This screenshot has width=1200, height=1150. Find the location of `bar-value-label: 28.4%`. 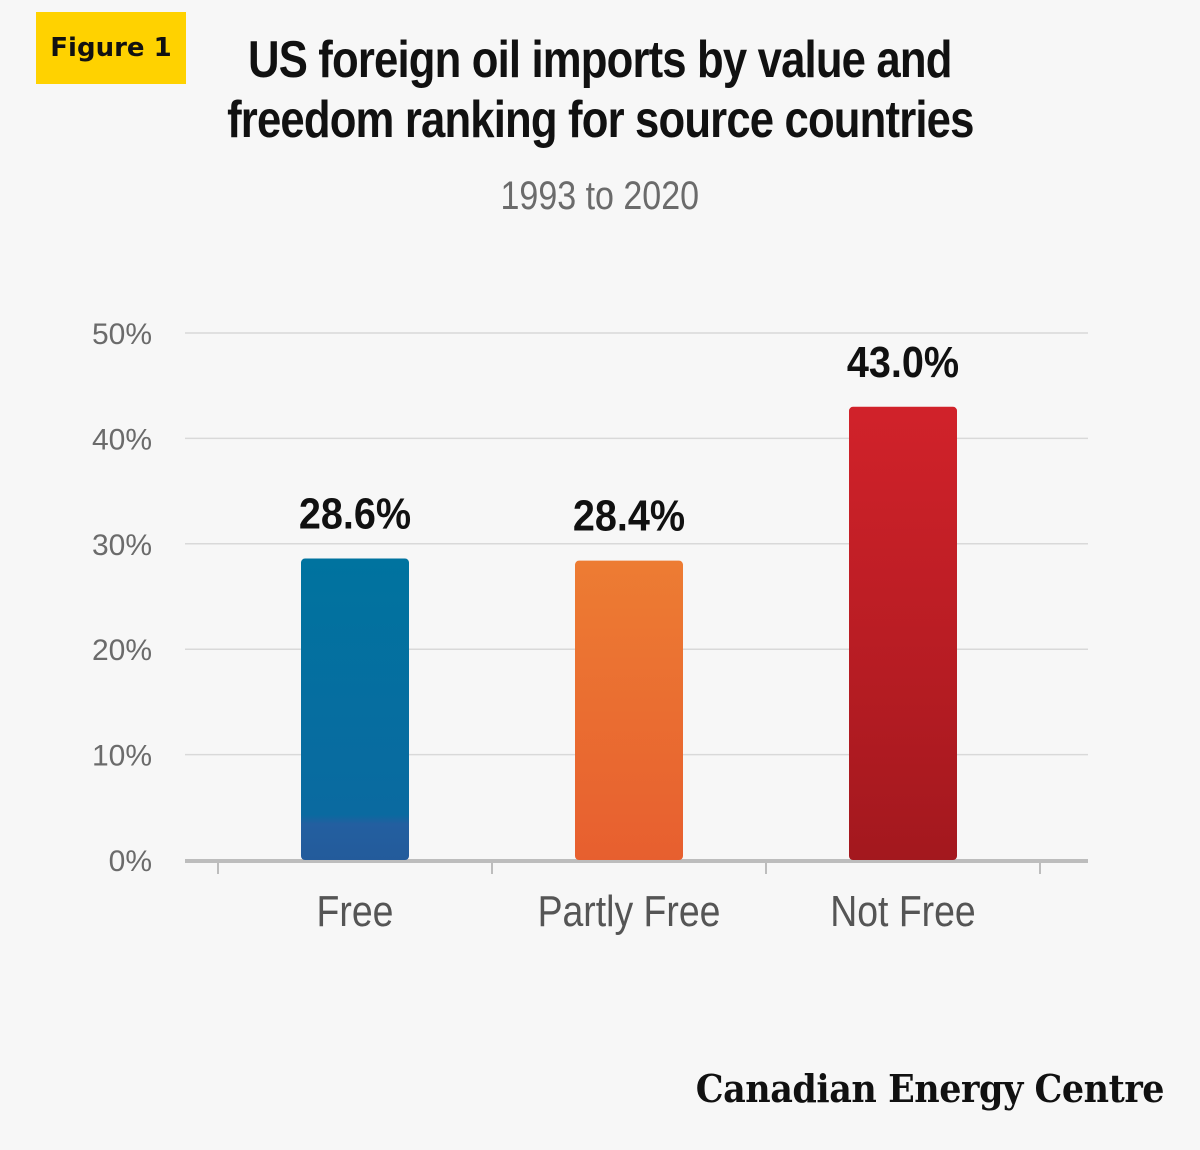

bar-value-label: 28.4% is located at coordinates (629, 515).